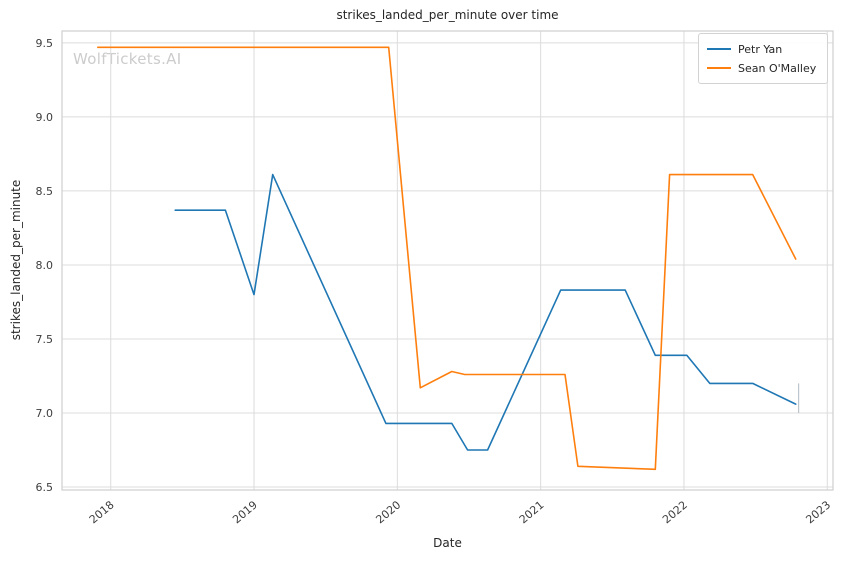 Image resolution: width=853 pixels, height=561 pixels. Describe the element at coordinates (45, 265) in the screenshot. I see `y-tick-label: 8.0` at that location.